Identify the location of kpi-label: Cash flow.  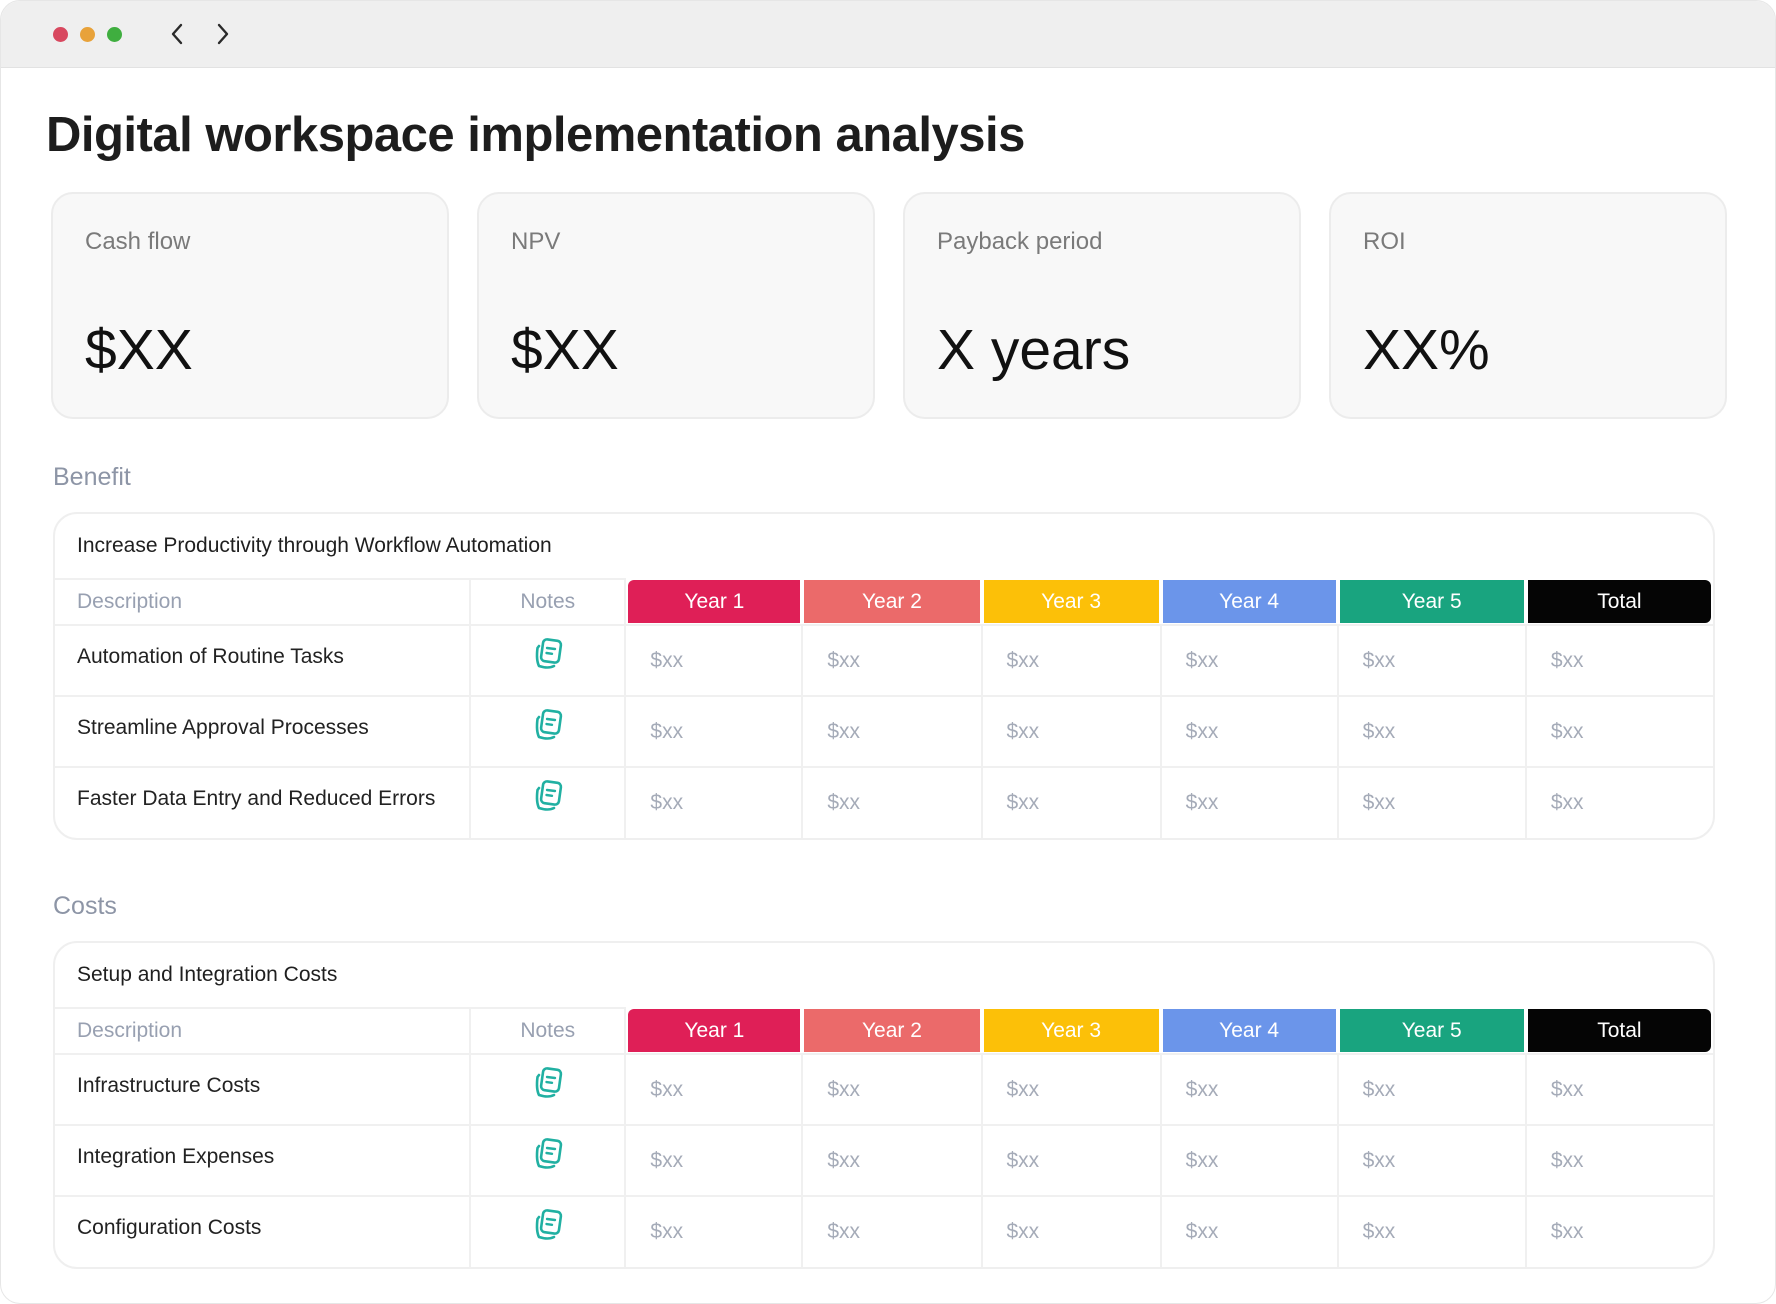
(138, 241).